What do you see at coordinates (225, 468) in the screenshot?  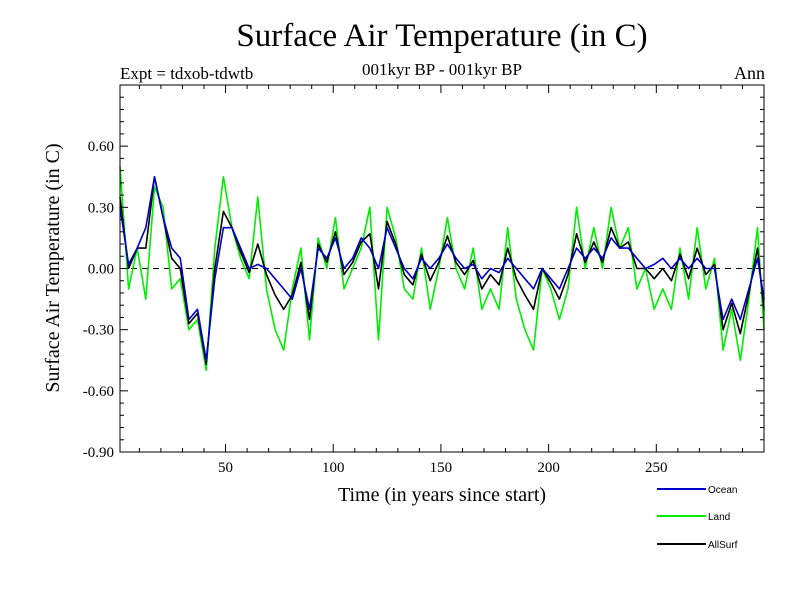 I see `x-tick-label: 50` at bounding box center [225, 468].